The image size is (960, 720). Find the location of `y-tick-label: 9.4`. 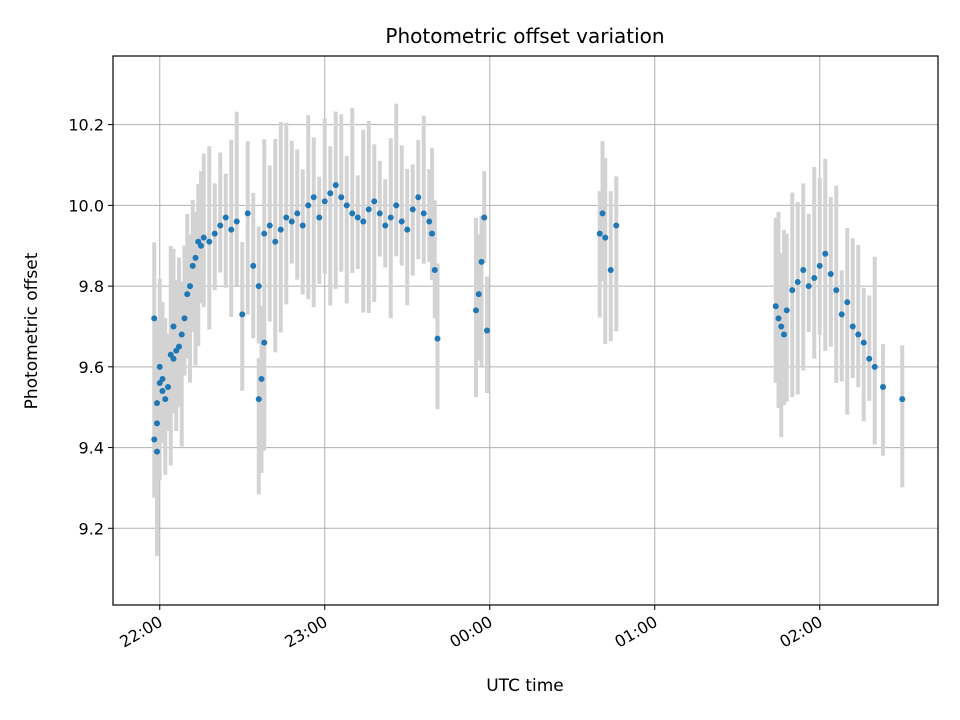

y-tick-label: 9.4 is located at coordinates (91, 448).